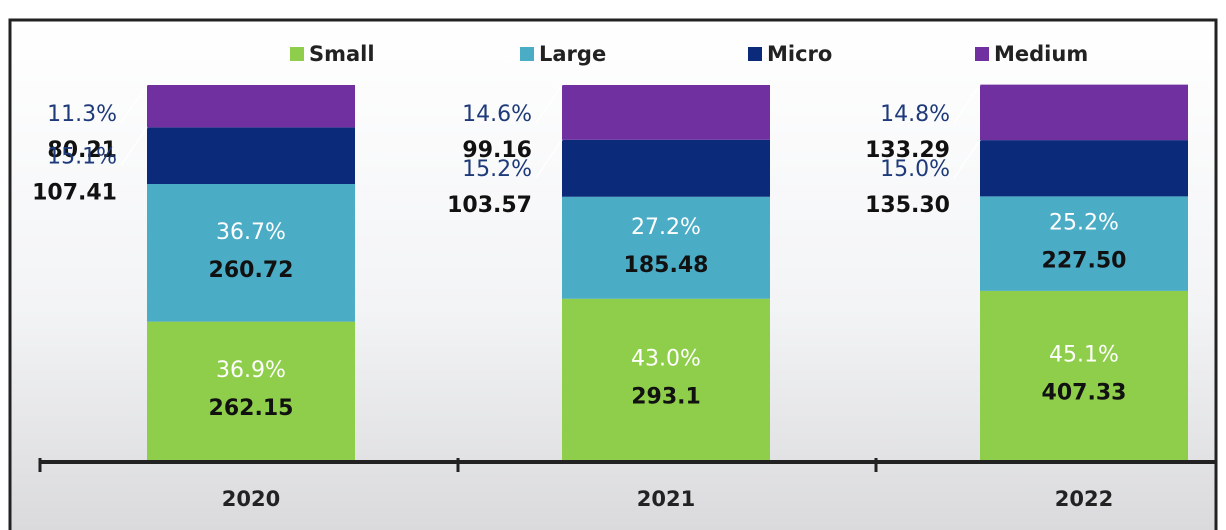  Describe the element at coordinates (1041, 54) in the screenshot. I see `legend-label: Medium` at that location.